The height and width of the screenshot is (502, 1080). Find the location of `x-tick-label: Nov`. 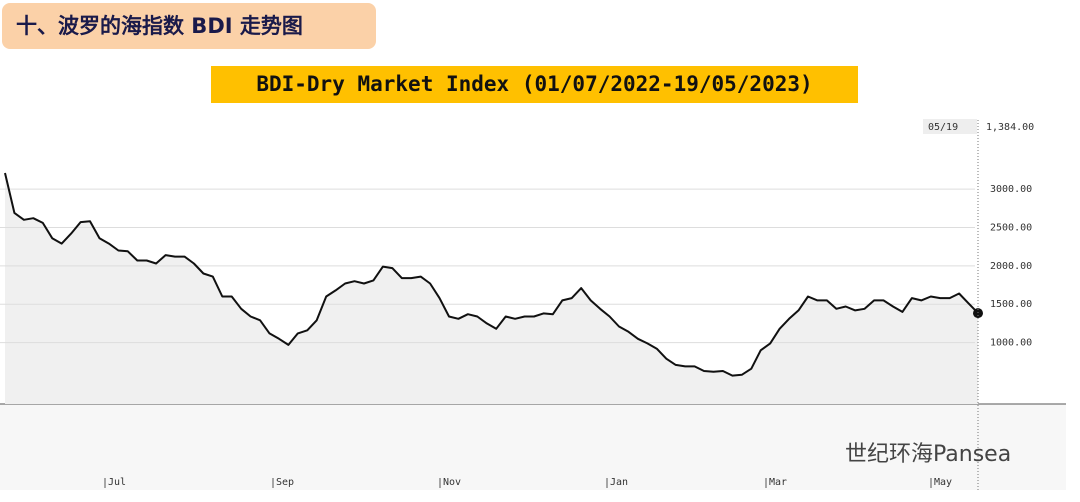

x-tick-label: Nov is located at coordinates (452, 482).